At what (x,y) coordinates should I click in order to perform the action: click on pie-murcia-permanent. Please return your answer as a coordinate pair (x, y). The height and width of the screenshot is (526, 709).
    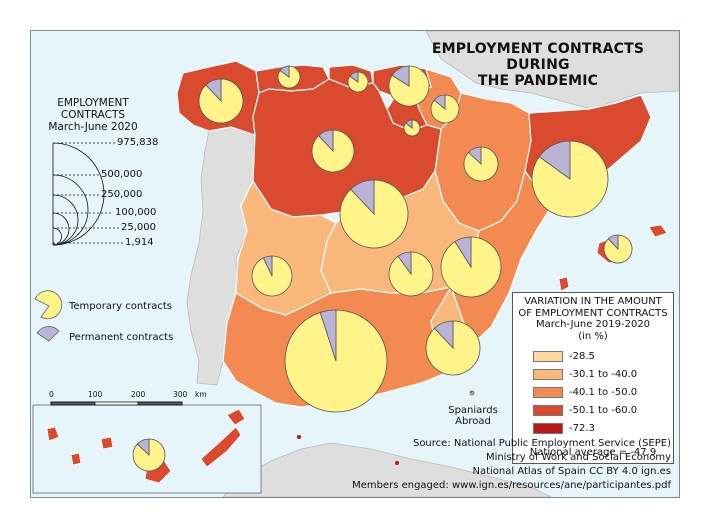
    Looking at the image, I should click on (443, 335).